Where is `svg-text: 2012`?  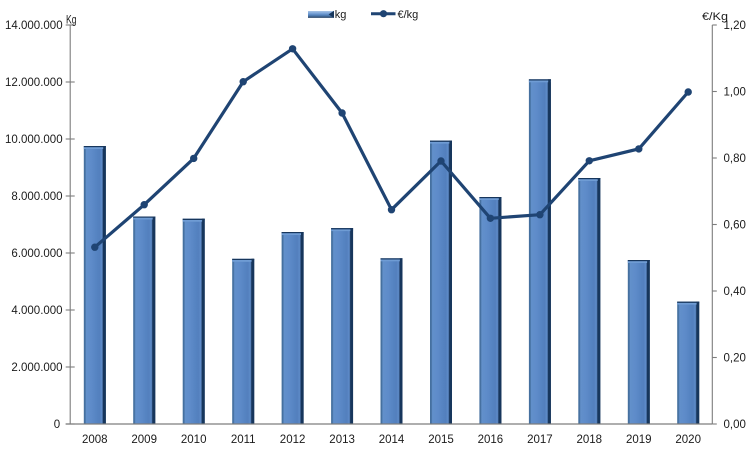 svg-text: 2012 is located at coordinates (293, 440).